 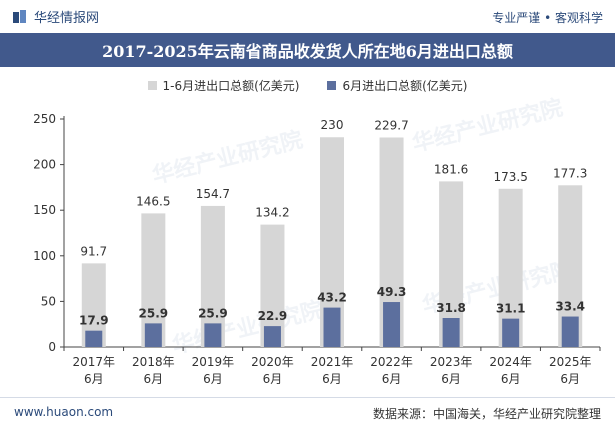 I want to click on data-label-total: 146.5, so click(x=153, y=201).